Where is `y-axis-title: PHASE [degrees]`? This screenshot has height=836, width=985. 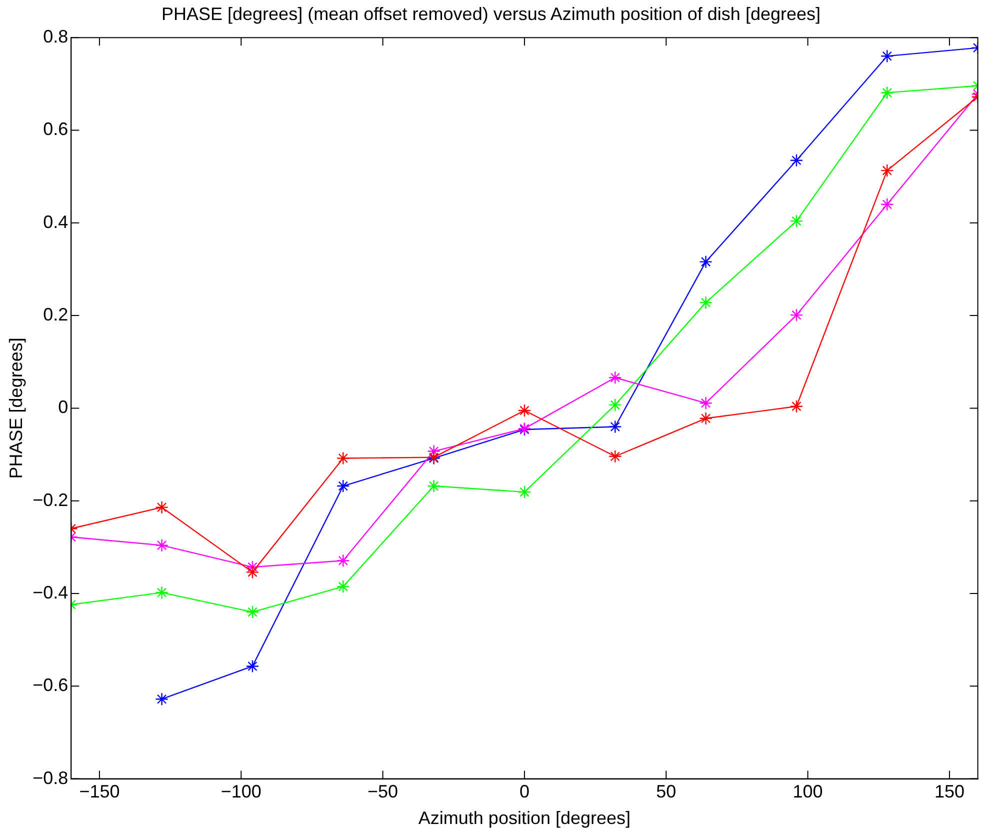 y-axis-title: PHASE [degrees] is located at coordinates (16, 408).